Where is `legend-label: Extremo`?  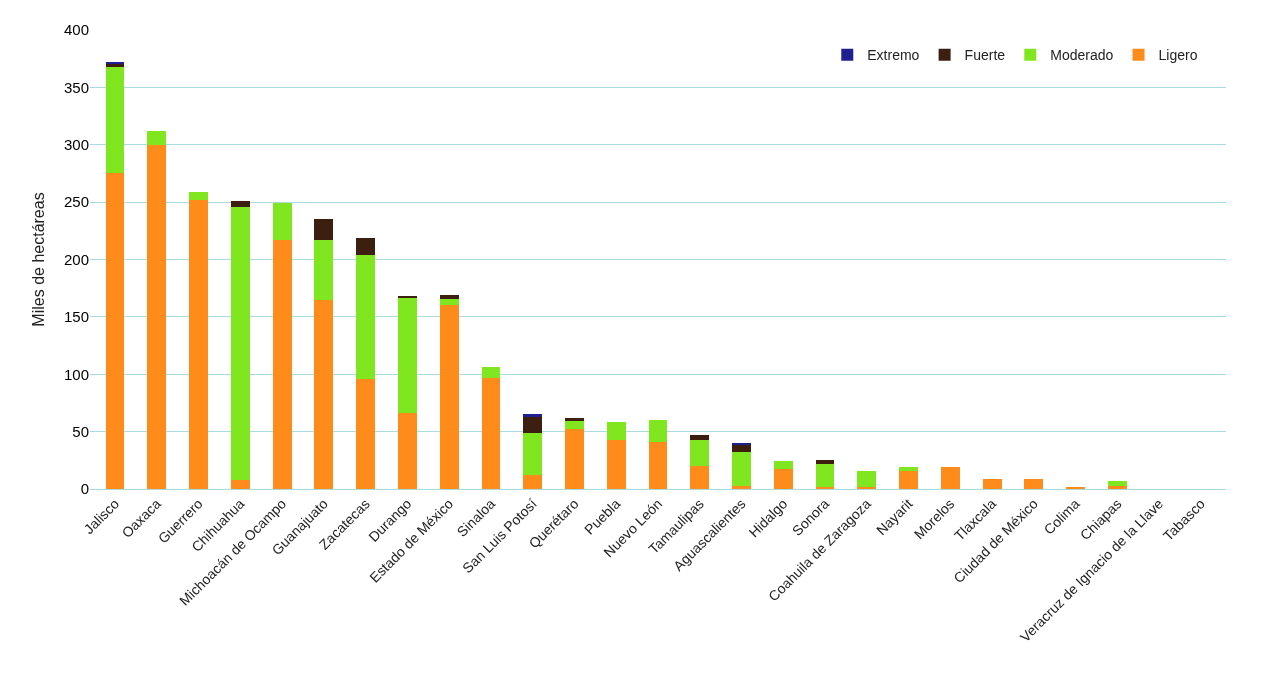
legend-label: Extremo is located at coordinates (893, 55).